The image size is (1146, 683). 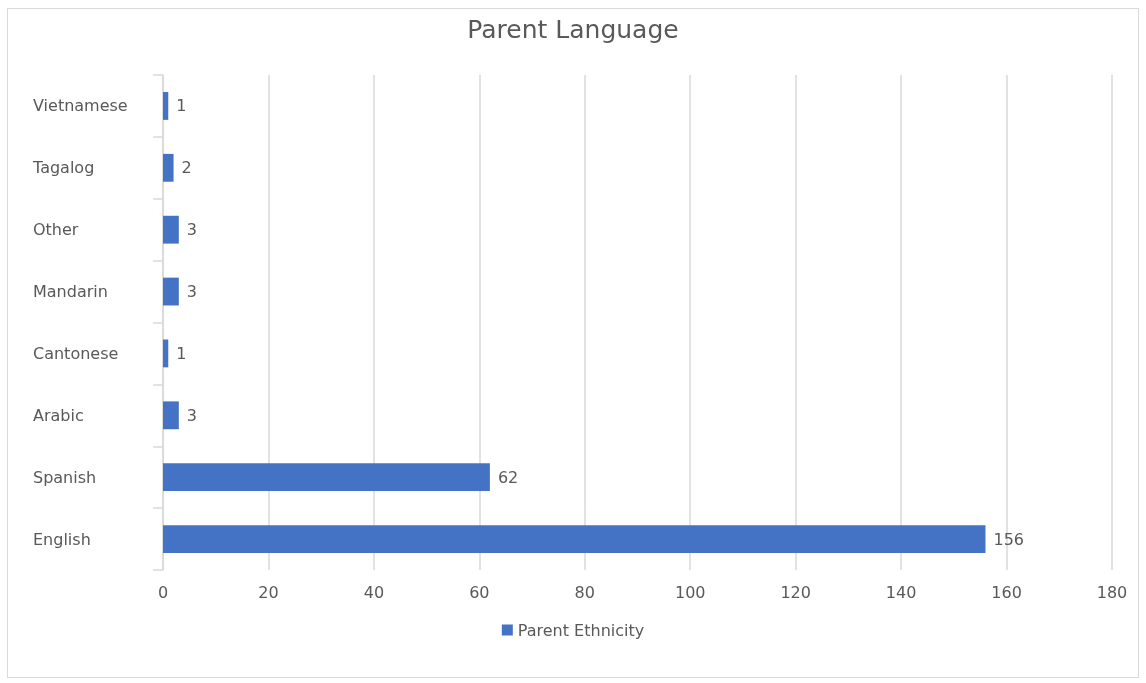 I want to click on y-tick-label: Spanish, so click(x=65, y=477).